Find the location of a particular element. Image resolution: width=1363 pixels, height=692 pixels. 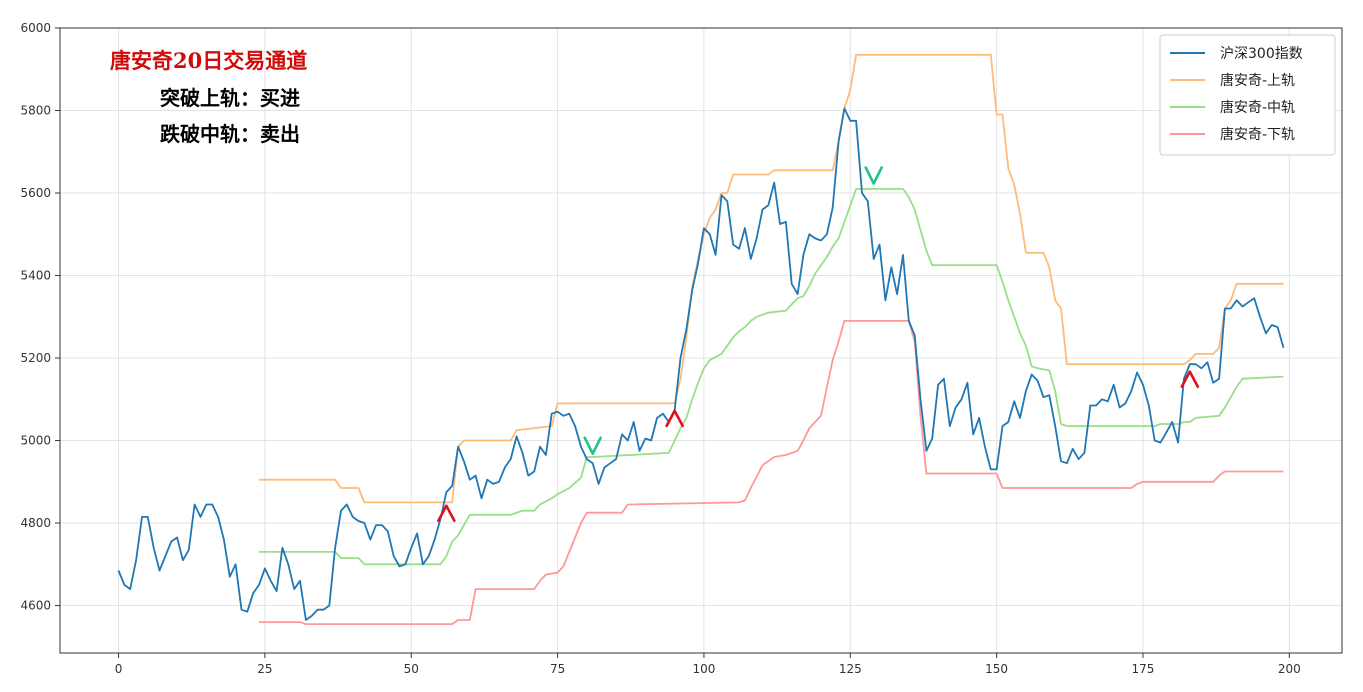

y-tick-label: 4600 is located at coordinates (35, 606).